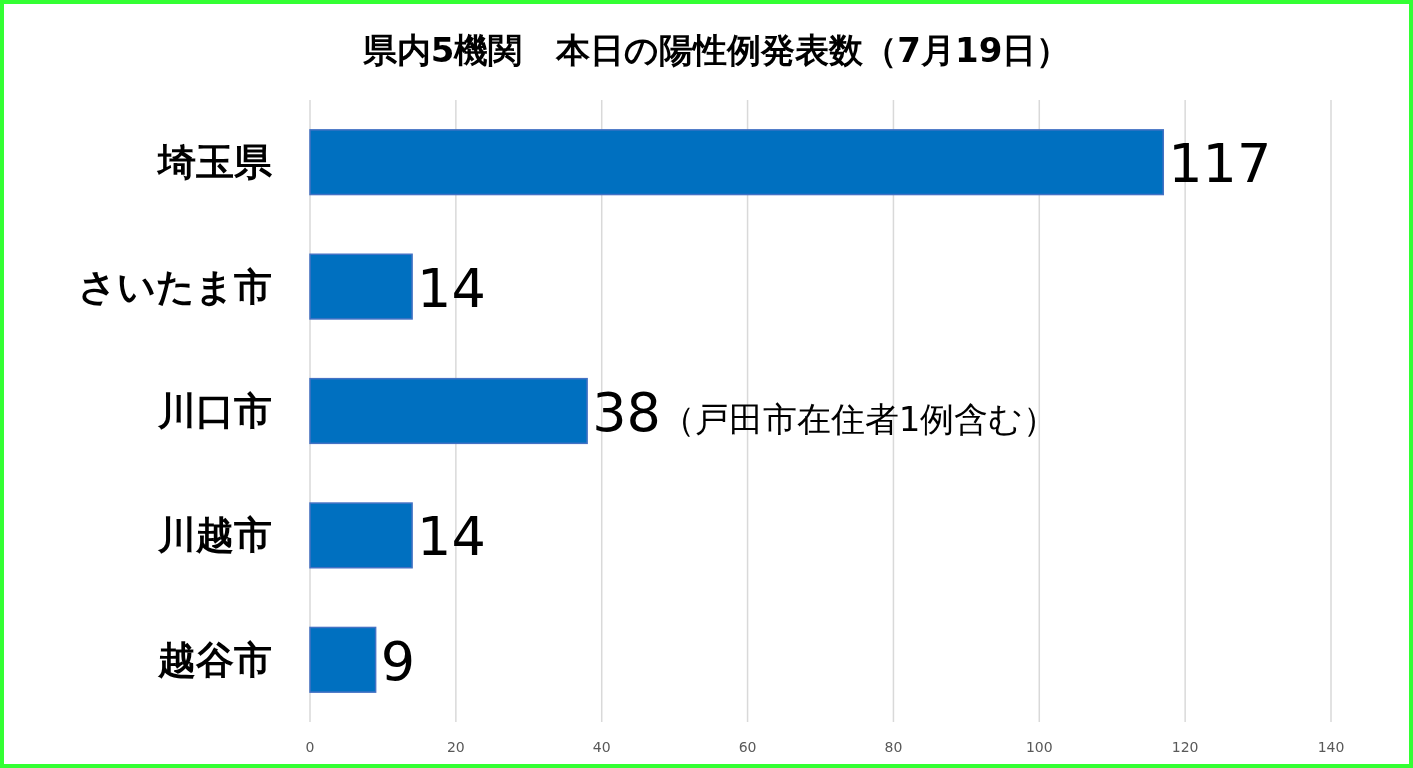 This screenshot has width=1413, height=768. I want to click on x-tick-label: 120, so click(1185, 747).